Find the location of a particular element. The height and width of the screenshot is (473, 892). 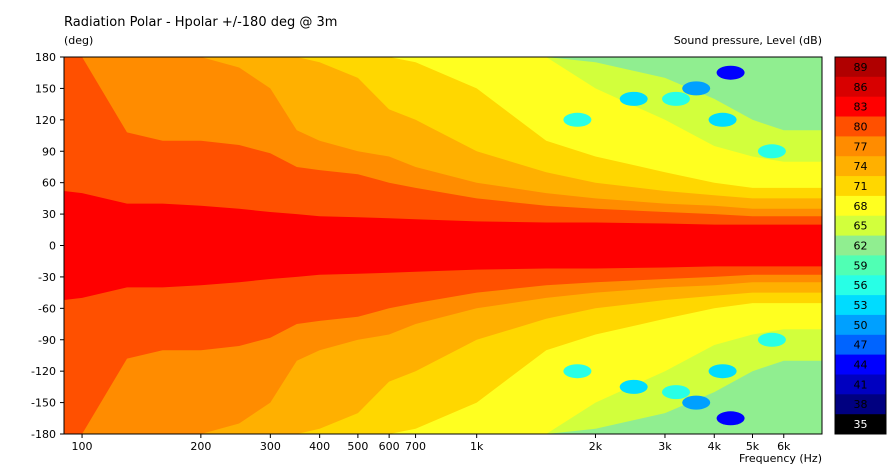

colorbar: 89 86 83 80 77 74 71 68 65 62 59 56 53 50 47 44 41 38 35 is located at coordinates (860, 245).